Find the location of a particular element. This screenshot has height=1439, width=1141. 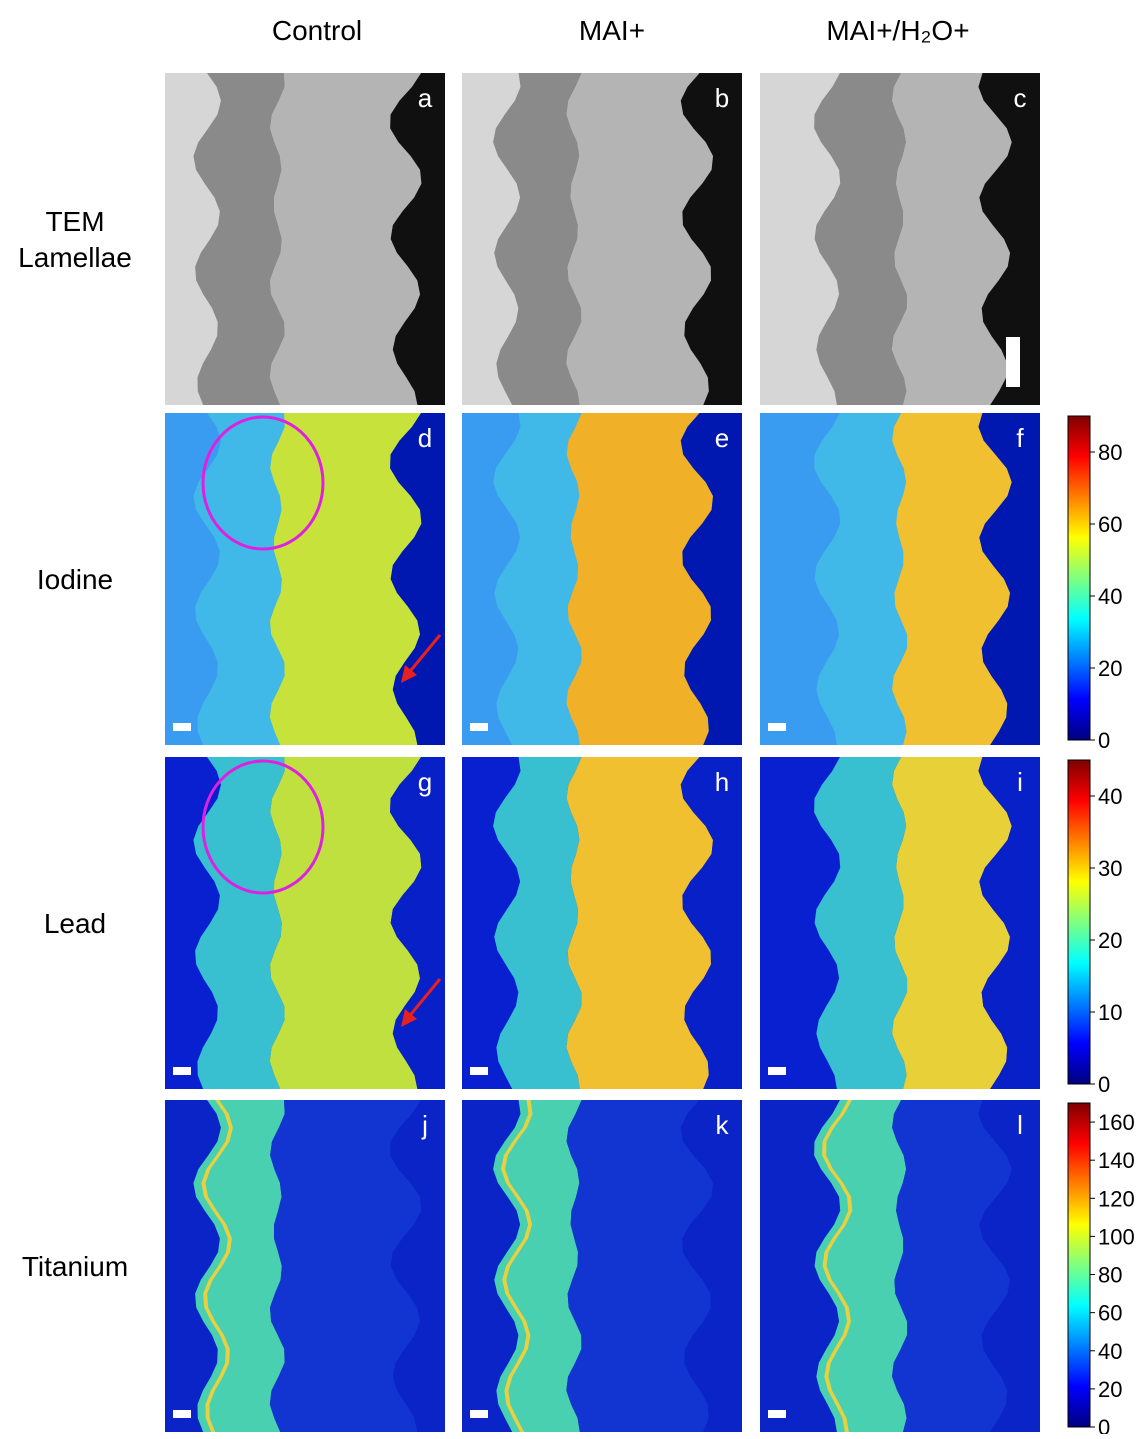

row-label: Lamellae is located at coordinates (75, 257).